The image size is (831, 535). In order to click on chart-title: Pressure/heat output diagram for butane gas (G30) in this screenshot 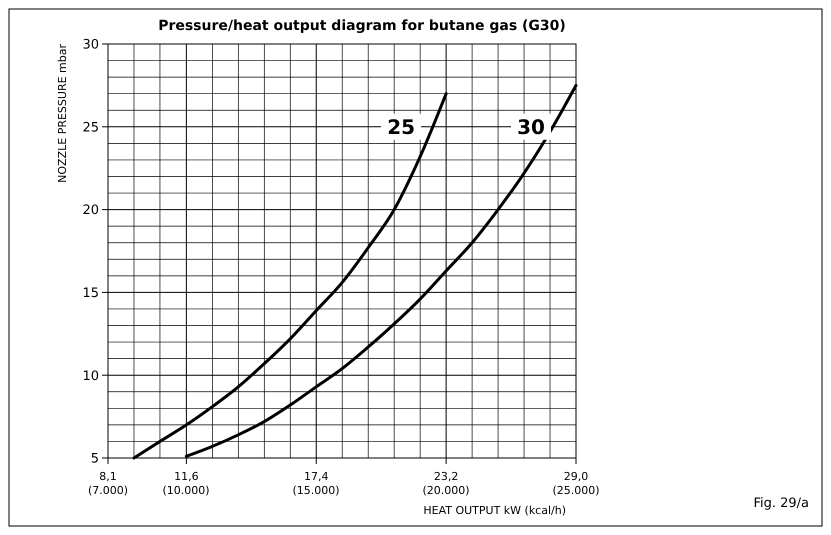, I will do `click(362, 26)`.